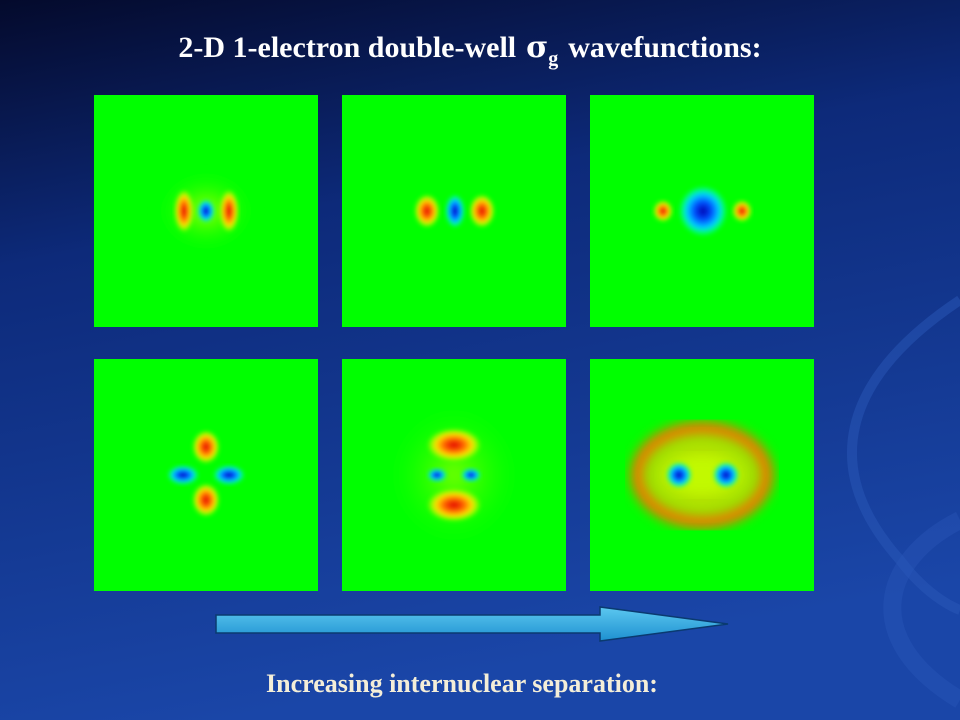 The height and width of the screenshot is (720, 960). I want to click on title-tail: wavefunctions:, so click(664, 47).